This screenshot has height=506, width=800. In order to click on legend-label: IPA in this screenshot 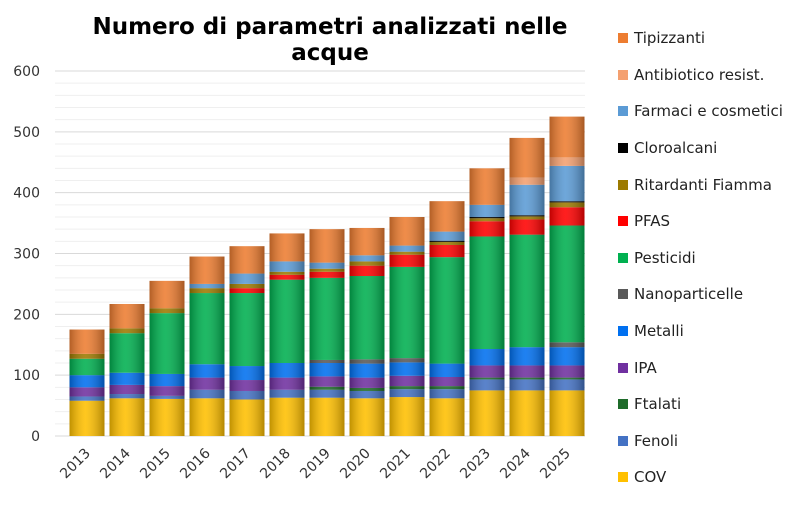, I will do `click(645, 367)`.